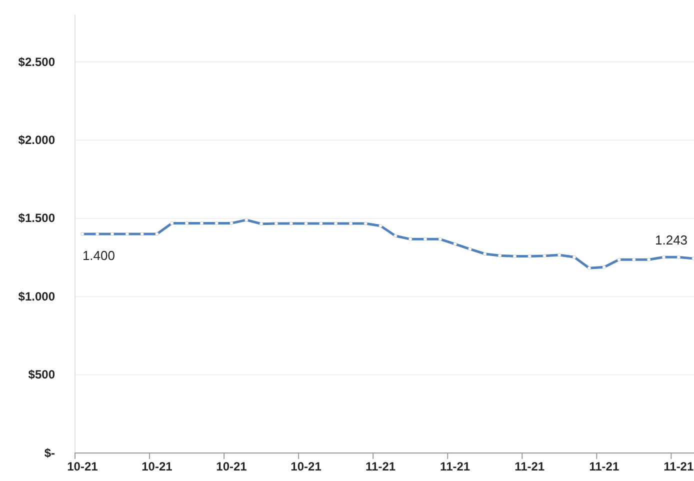 This screenshot has width=694, height=481. I want to click on y-tick-label: $-, so click(49, 453).